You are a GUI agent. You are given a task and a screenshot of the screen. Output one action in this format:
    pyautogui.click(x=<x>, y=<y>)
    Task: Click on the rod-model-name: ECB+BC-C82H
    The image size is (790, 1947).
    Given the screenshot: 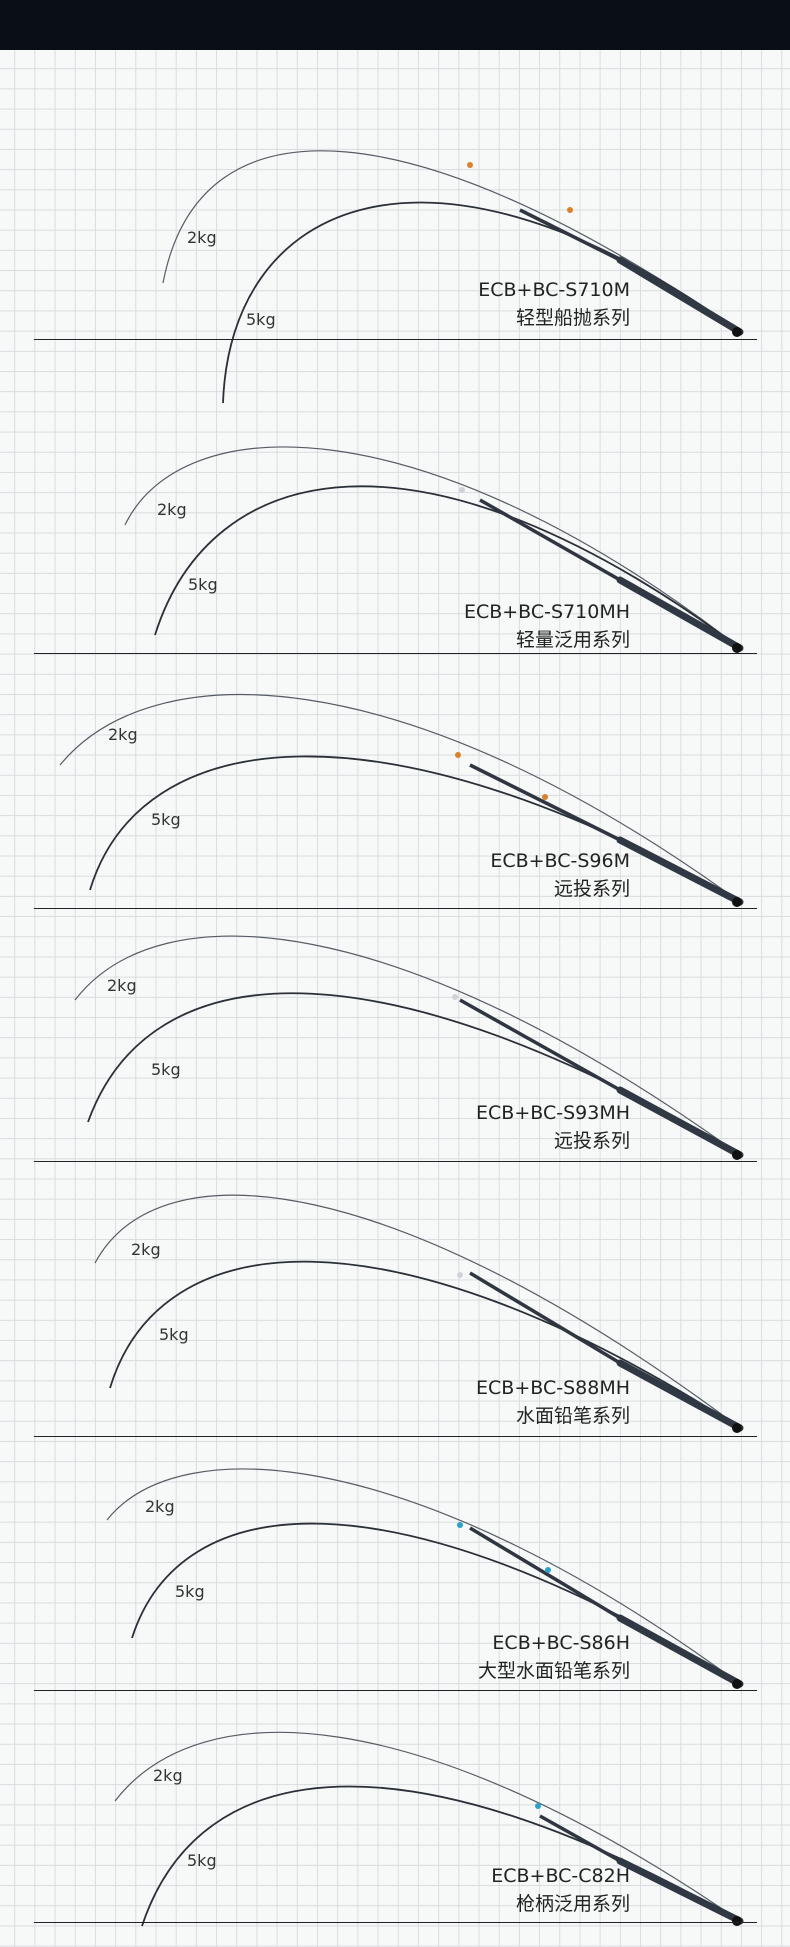 What is the action you would take?
    pyautogui.click(x=560, y=1876)
    